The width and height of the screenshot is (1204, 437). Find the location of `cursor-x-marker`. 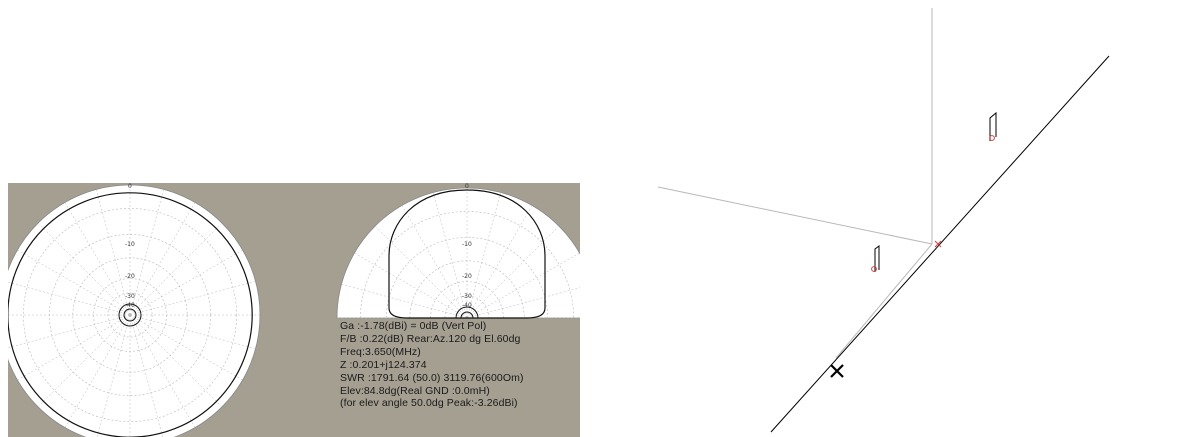

cursor-x-marker is located at coordinates (837, 371).